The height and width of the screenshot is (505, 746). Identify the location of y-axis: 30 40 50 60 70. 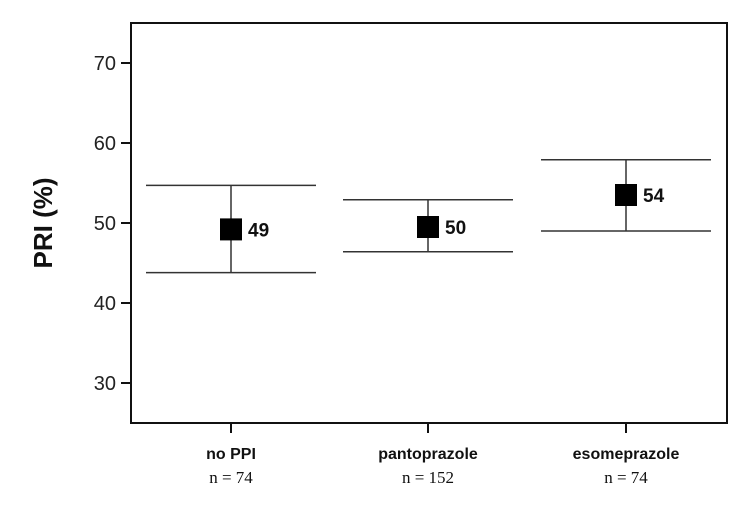
(112, 224).